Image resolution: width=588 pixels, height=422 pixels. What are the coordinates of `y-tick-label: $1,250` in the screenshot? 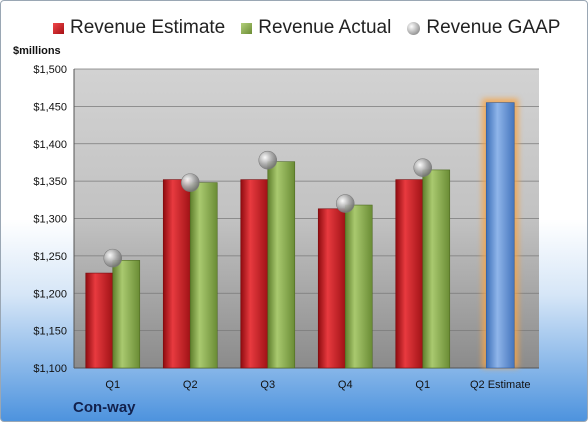 It's located at (50, 257).